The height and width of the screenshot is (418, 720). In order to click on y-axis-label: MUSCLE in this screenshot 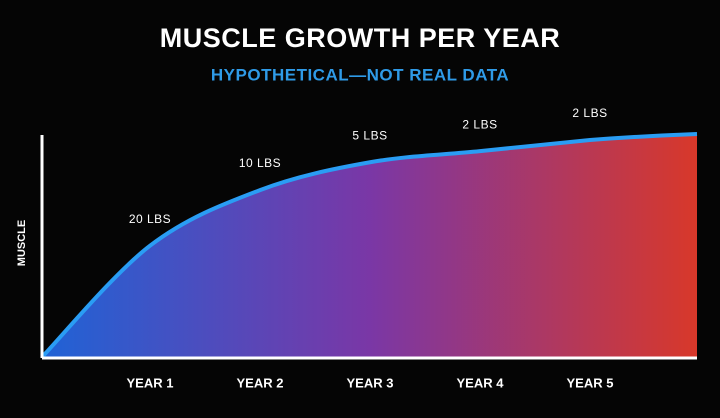, I will do `click(22, 243)`.